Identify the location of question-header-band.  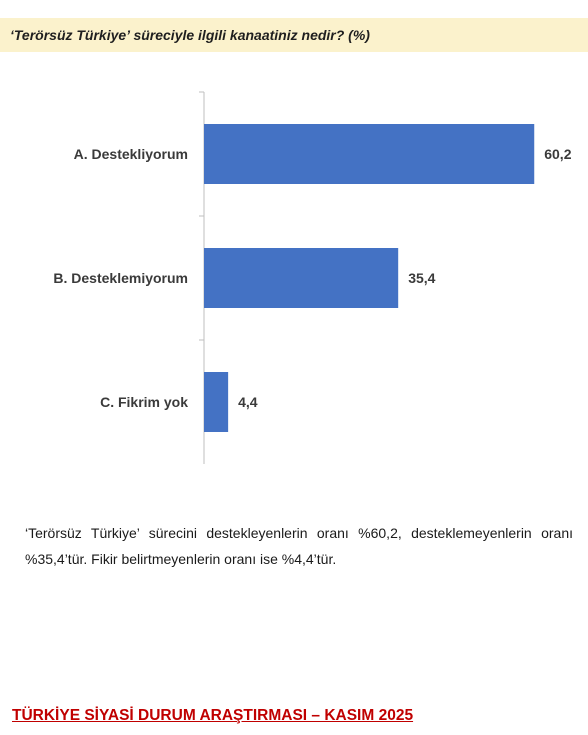
(294, 35).